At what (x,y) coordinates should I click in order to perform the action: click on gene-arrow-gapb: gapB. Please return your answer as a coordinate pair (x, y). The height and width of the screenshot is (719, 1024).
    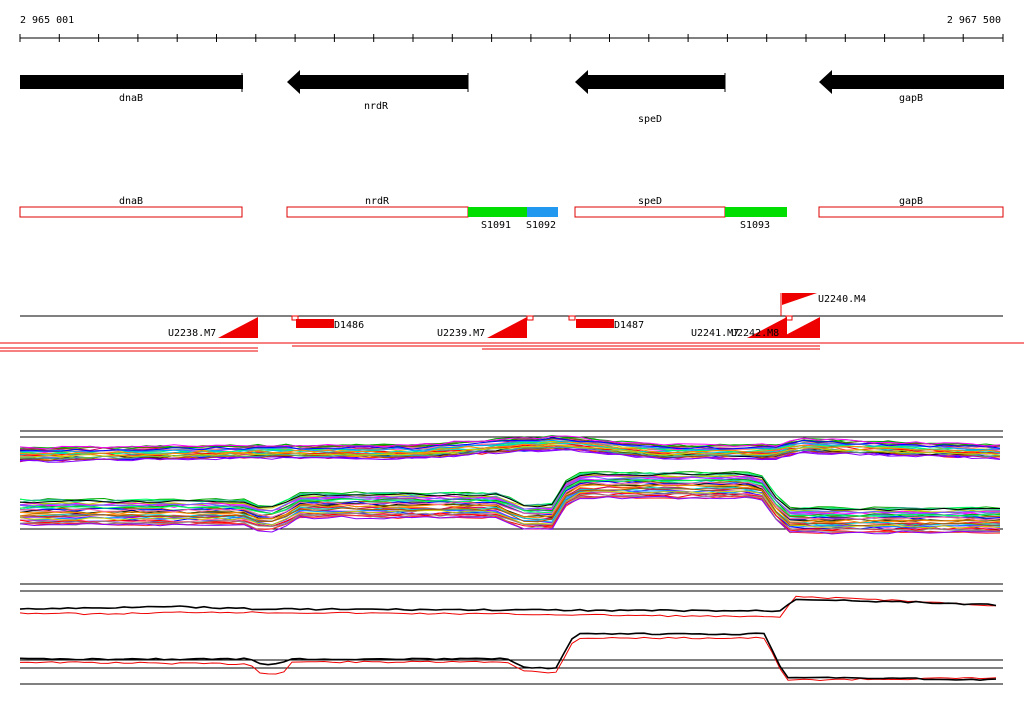
    Looking at the image, I should click on (911, 87).